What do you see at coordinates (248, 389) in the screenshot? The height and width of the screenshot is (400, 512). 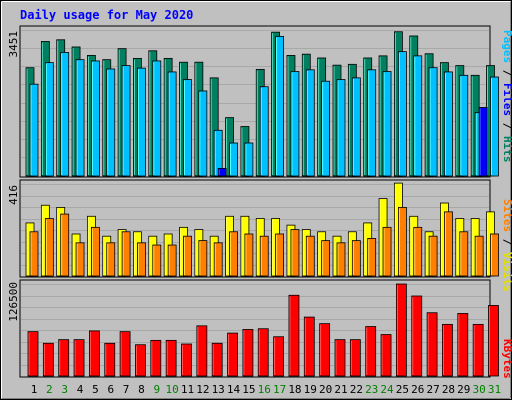 I see `x-tick-label: 15` at bounding box center [248, 389].